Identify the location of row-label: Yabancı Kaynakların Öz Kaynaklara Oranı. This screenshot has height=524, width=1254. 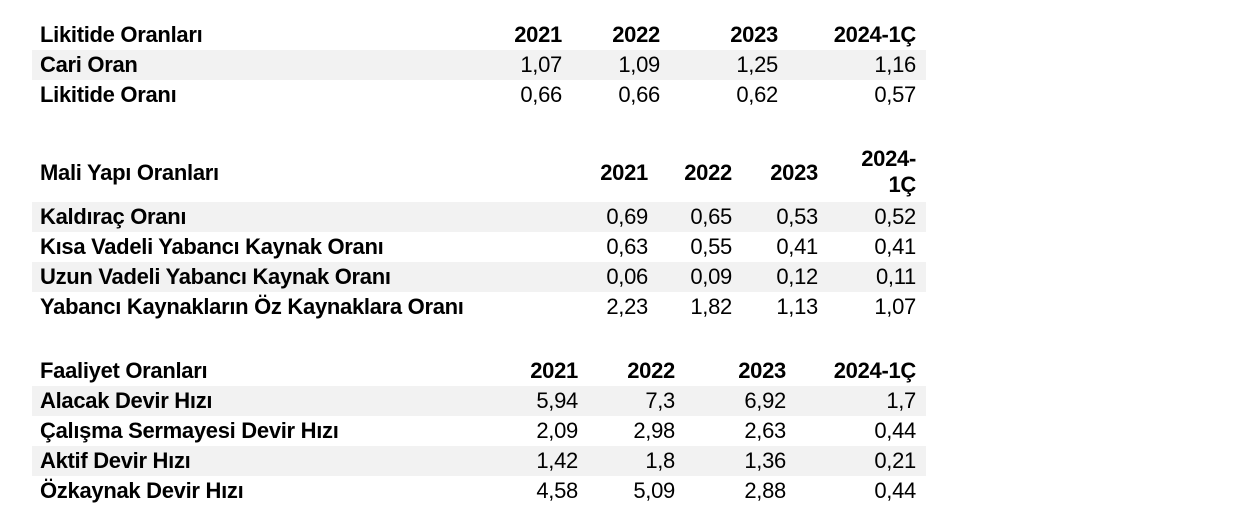
(252, 306).